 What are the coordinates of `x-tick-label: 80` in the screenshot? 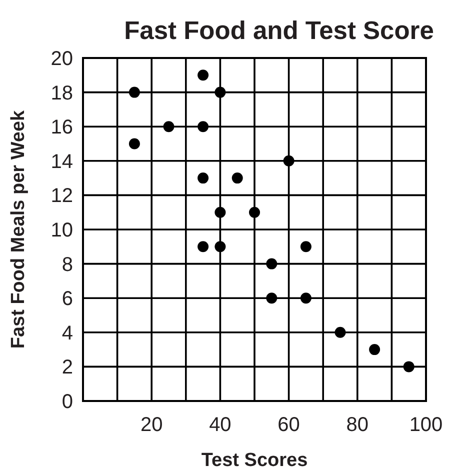 It's located at (357, 425).